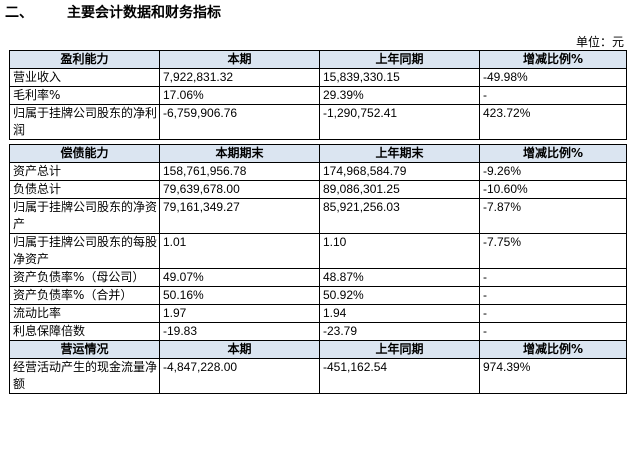 This screenshot has height=457, width=630. Describe the element at coordinates (399, 153) in the screenshot. I see `header-cell: 上年期末` at that location.